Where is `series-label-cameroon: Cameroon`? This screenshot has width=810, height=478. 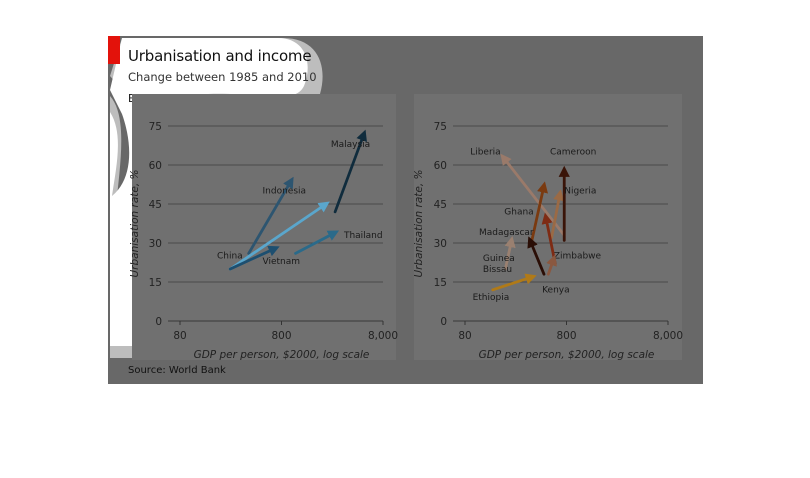 series-label-cameroon: Cameroon is located at coordinates (573, 153).